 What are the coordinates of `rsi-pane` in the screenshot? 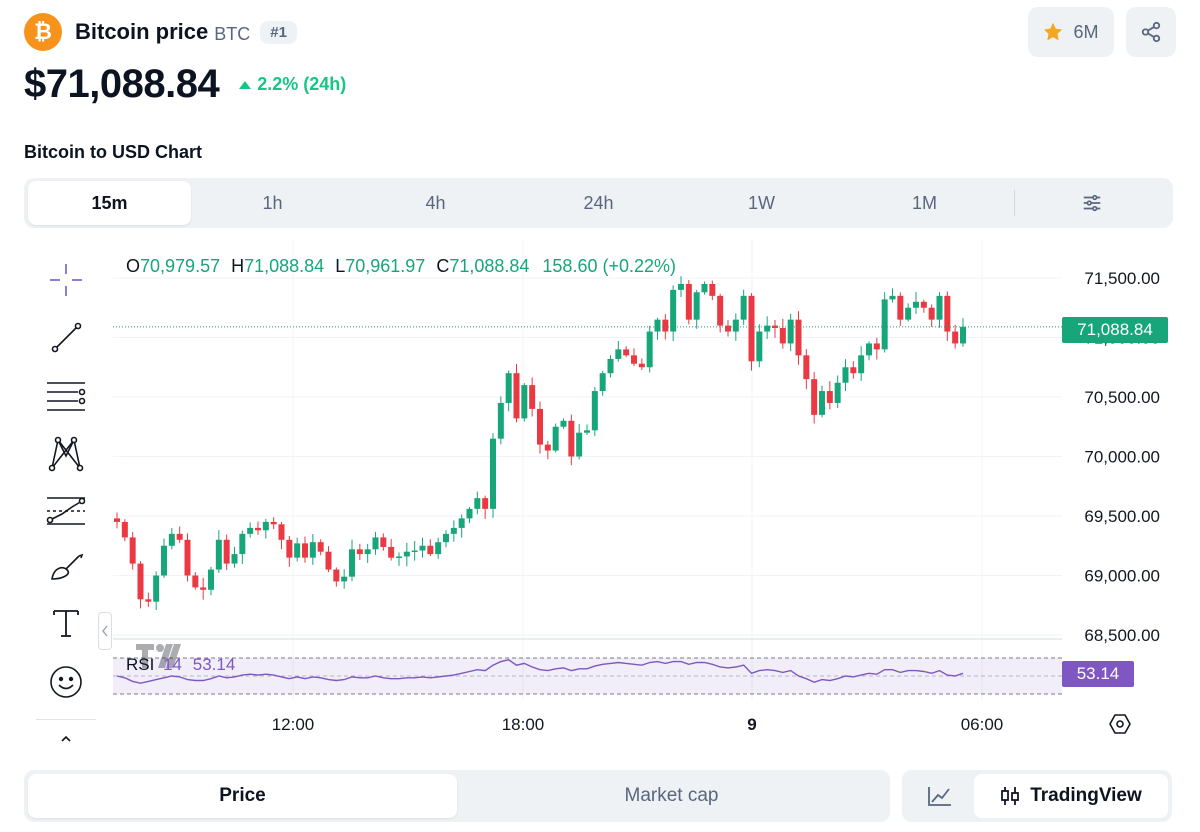 It's located at (587, 666).